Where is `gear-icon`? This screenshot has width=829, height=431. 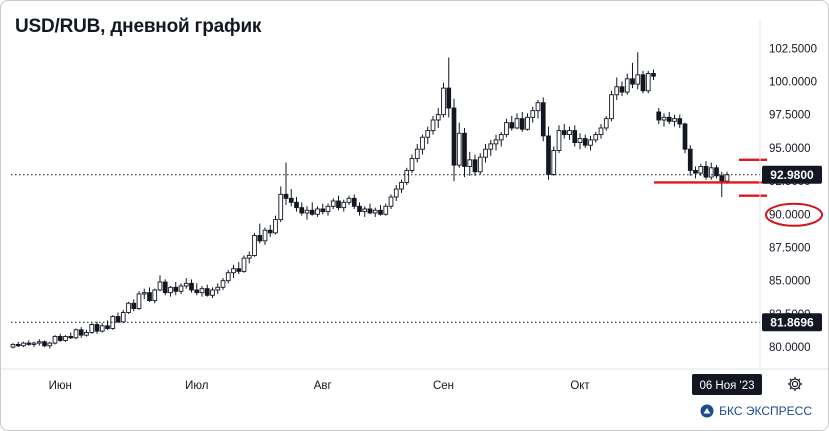
gear-icon is located at coordinates (795, 384).